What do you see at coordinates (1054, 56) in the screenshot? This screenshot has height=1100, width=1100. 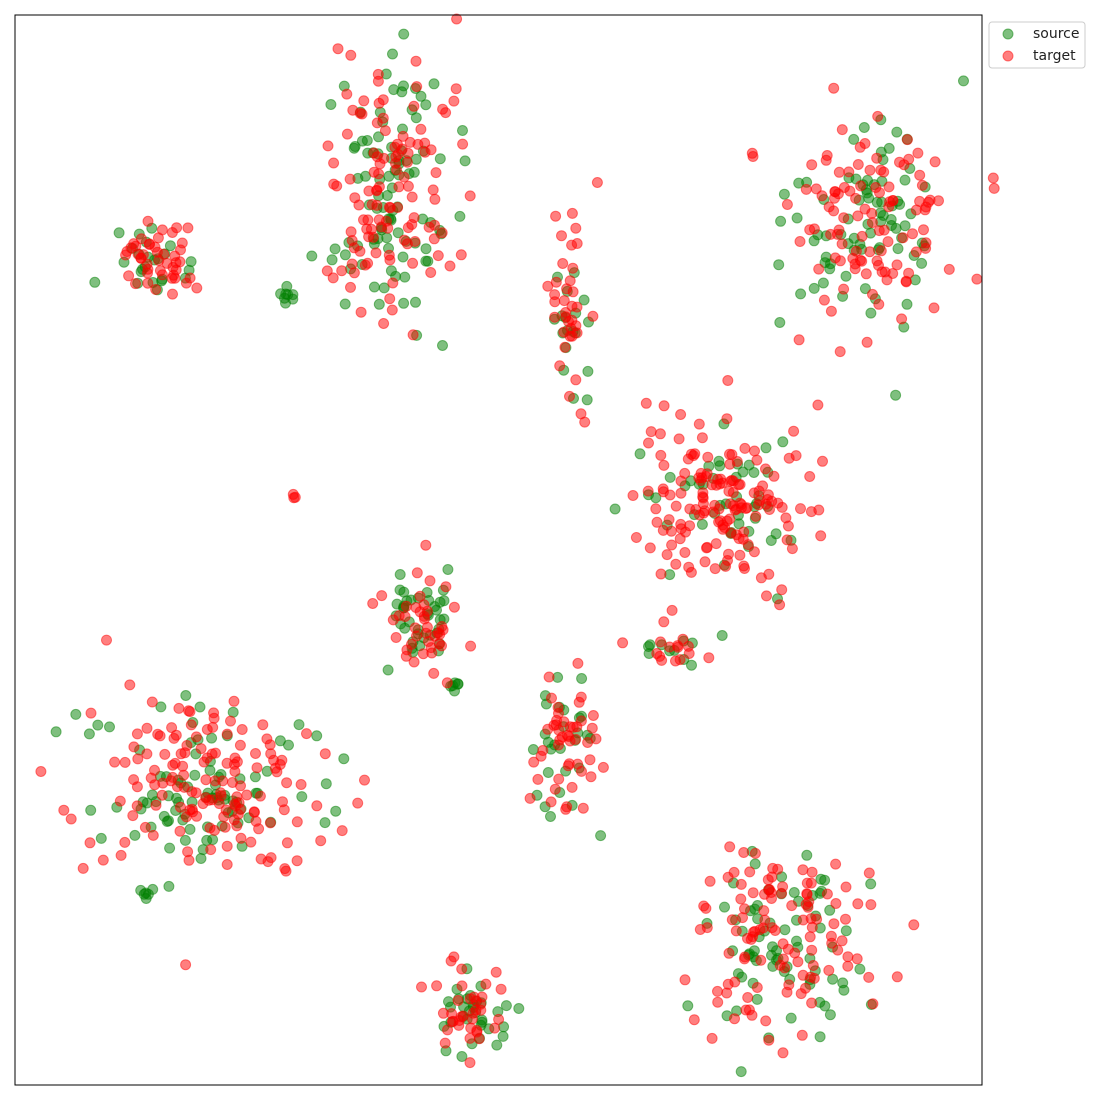 I see `legend-target-label: target` at bounding box center [1054, 56].